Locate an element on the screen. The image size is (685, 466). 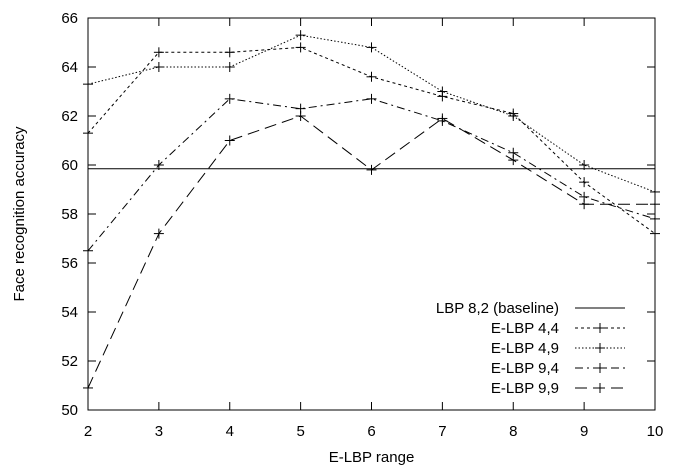
x-tick-label: 6 is located at coordinates (371, 431).